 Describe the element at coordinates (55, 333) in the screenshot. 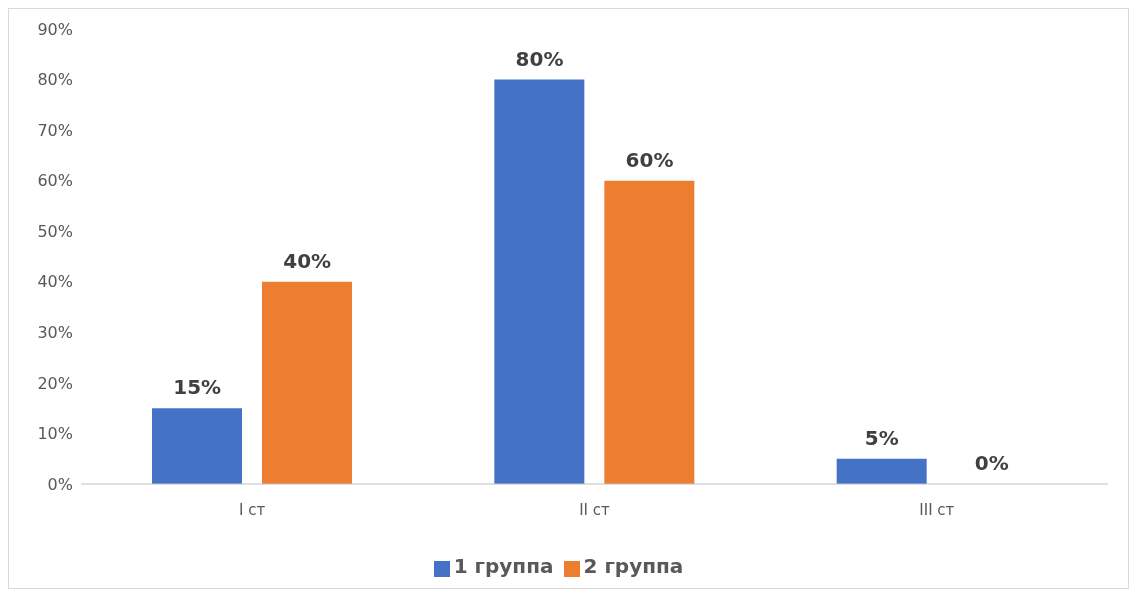

I see `y-tick-label: 30%` at that location.